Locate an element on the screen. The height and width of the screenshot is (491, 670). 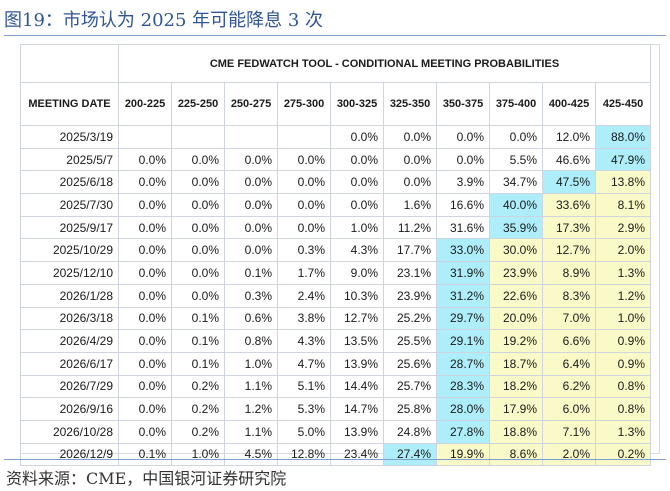
column-header: 375-400 is located at coordinates (516, 104).